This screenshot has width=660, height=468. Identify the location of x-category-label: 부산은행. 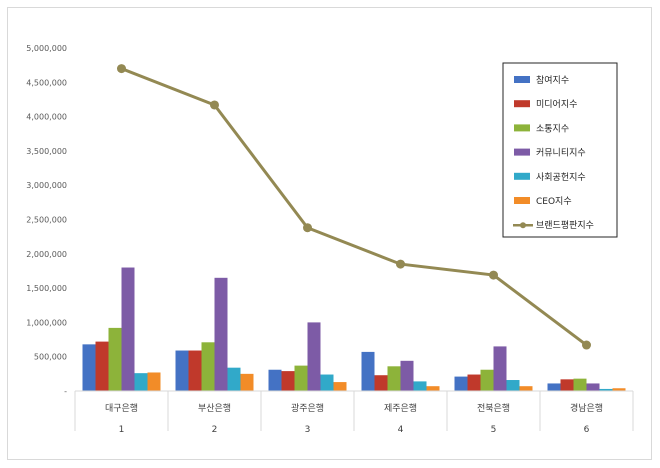
(214, 408).